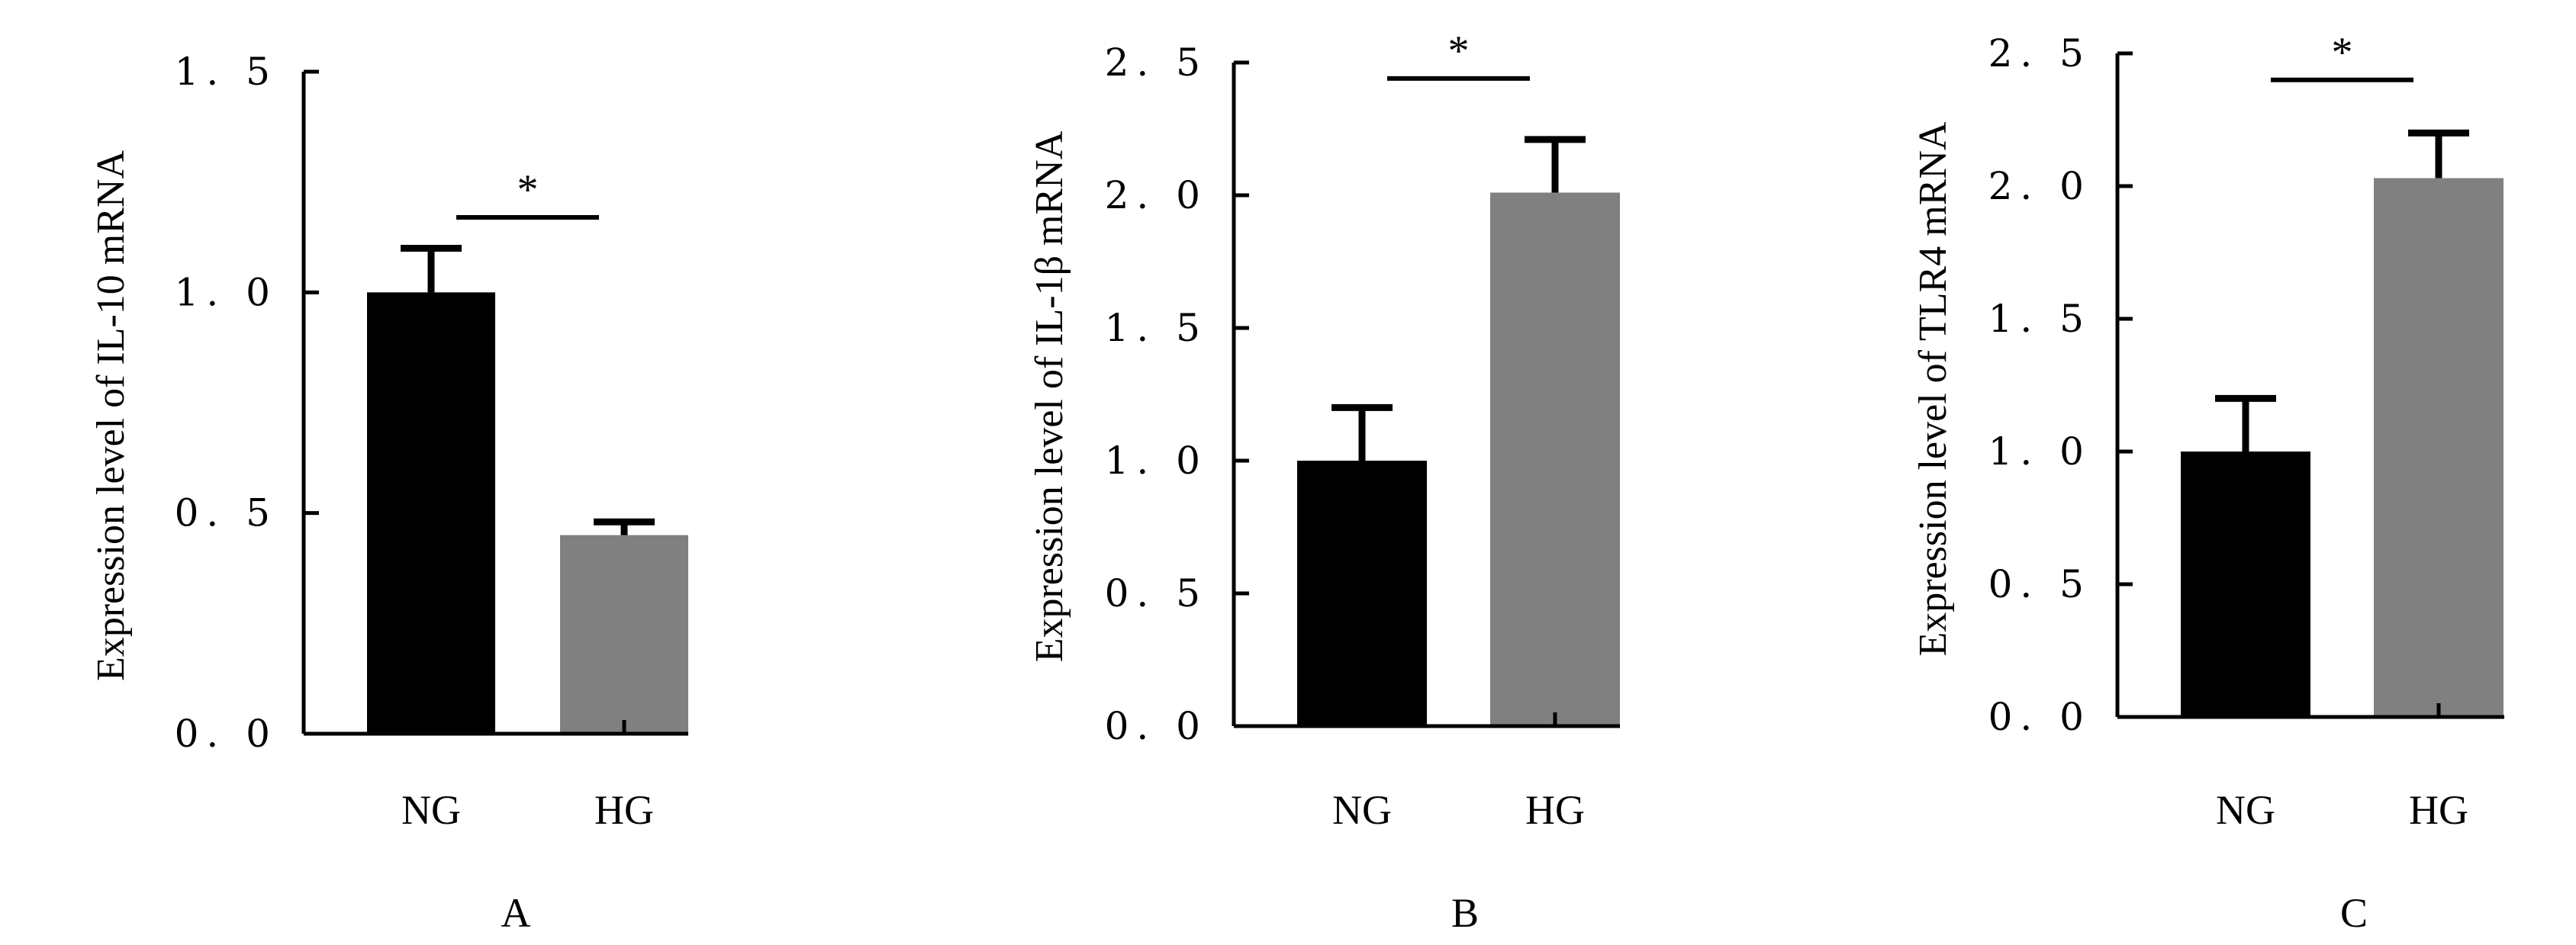 This screenshot has height=945, width=2576. Describe the element at coordinates (516, 913) in the screenshot. I see `panel-label: A` at that location.